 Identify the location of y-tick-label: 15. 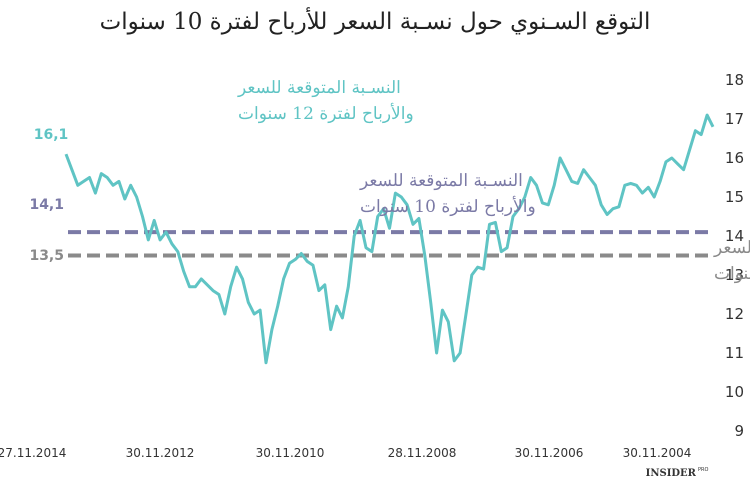
(734, 197).